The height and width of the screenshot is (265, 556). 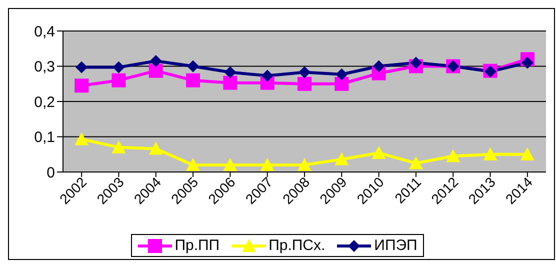 I want to click on y-tick-label: 0,1, so click(x=44, y=137).